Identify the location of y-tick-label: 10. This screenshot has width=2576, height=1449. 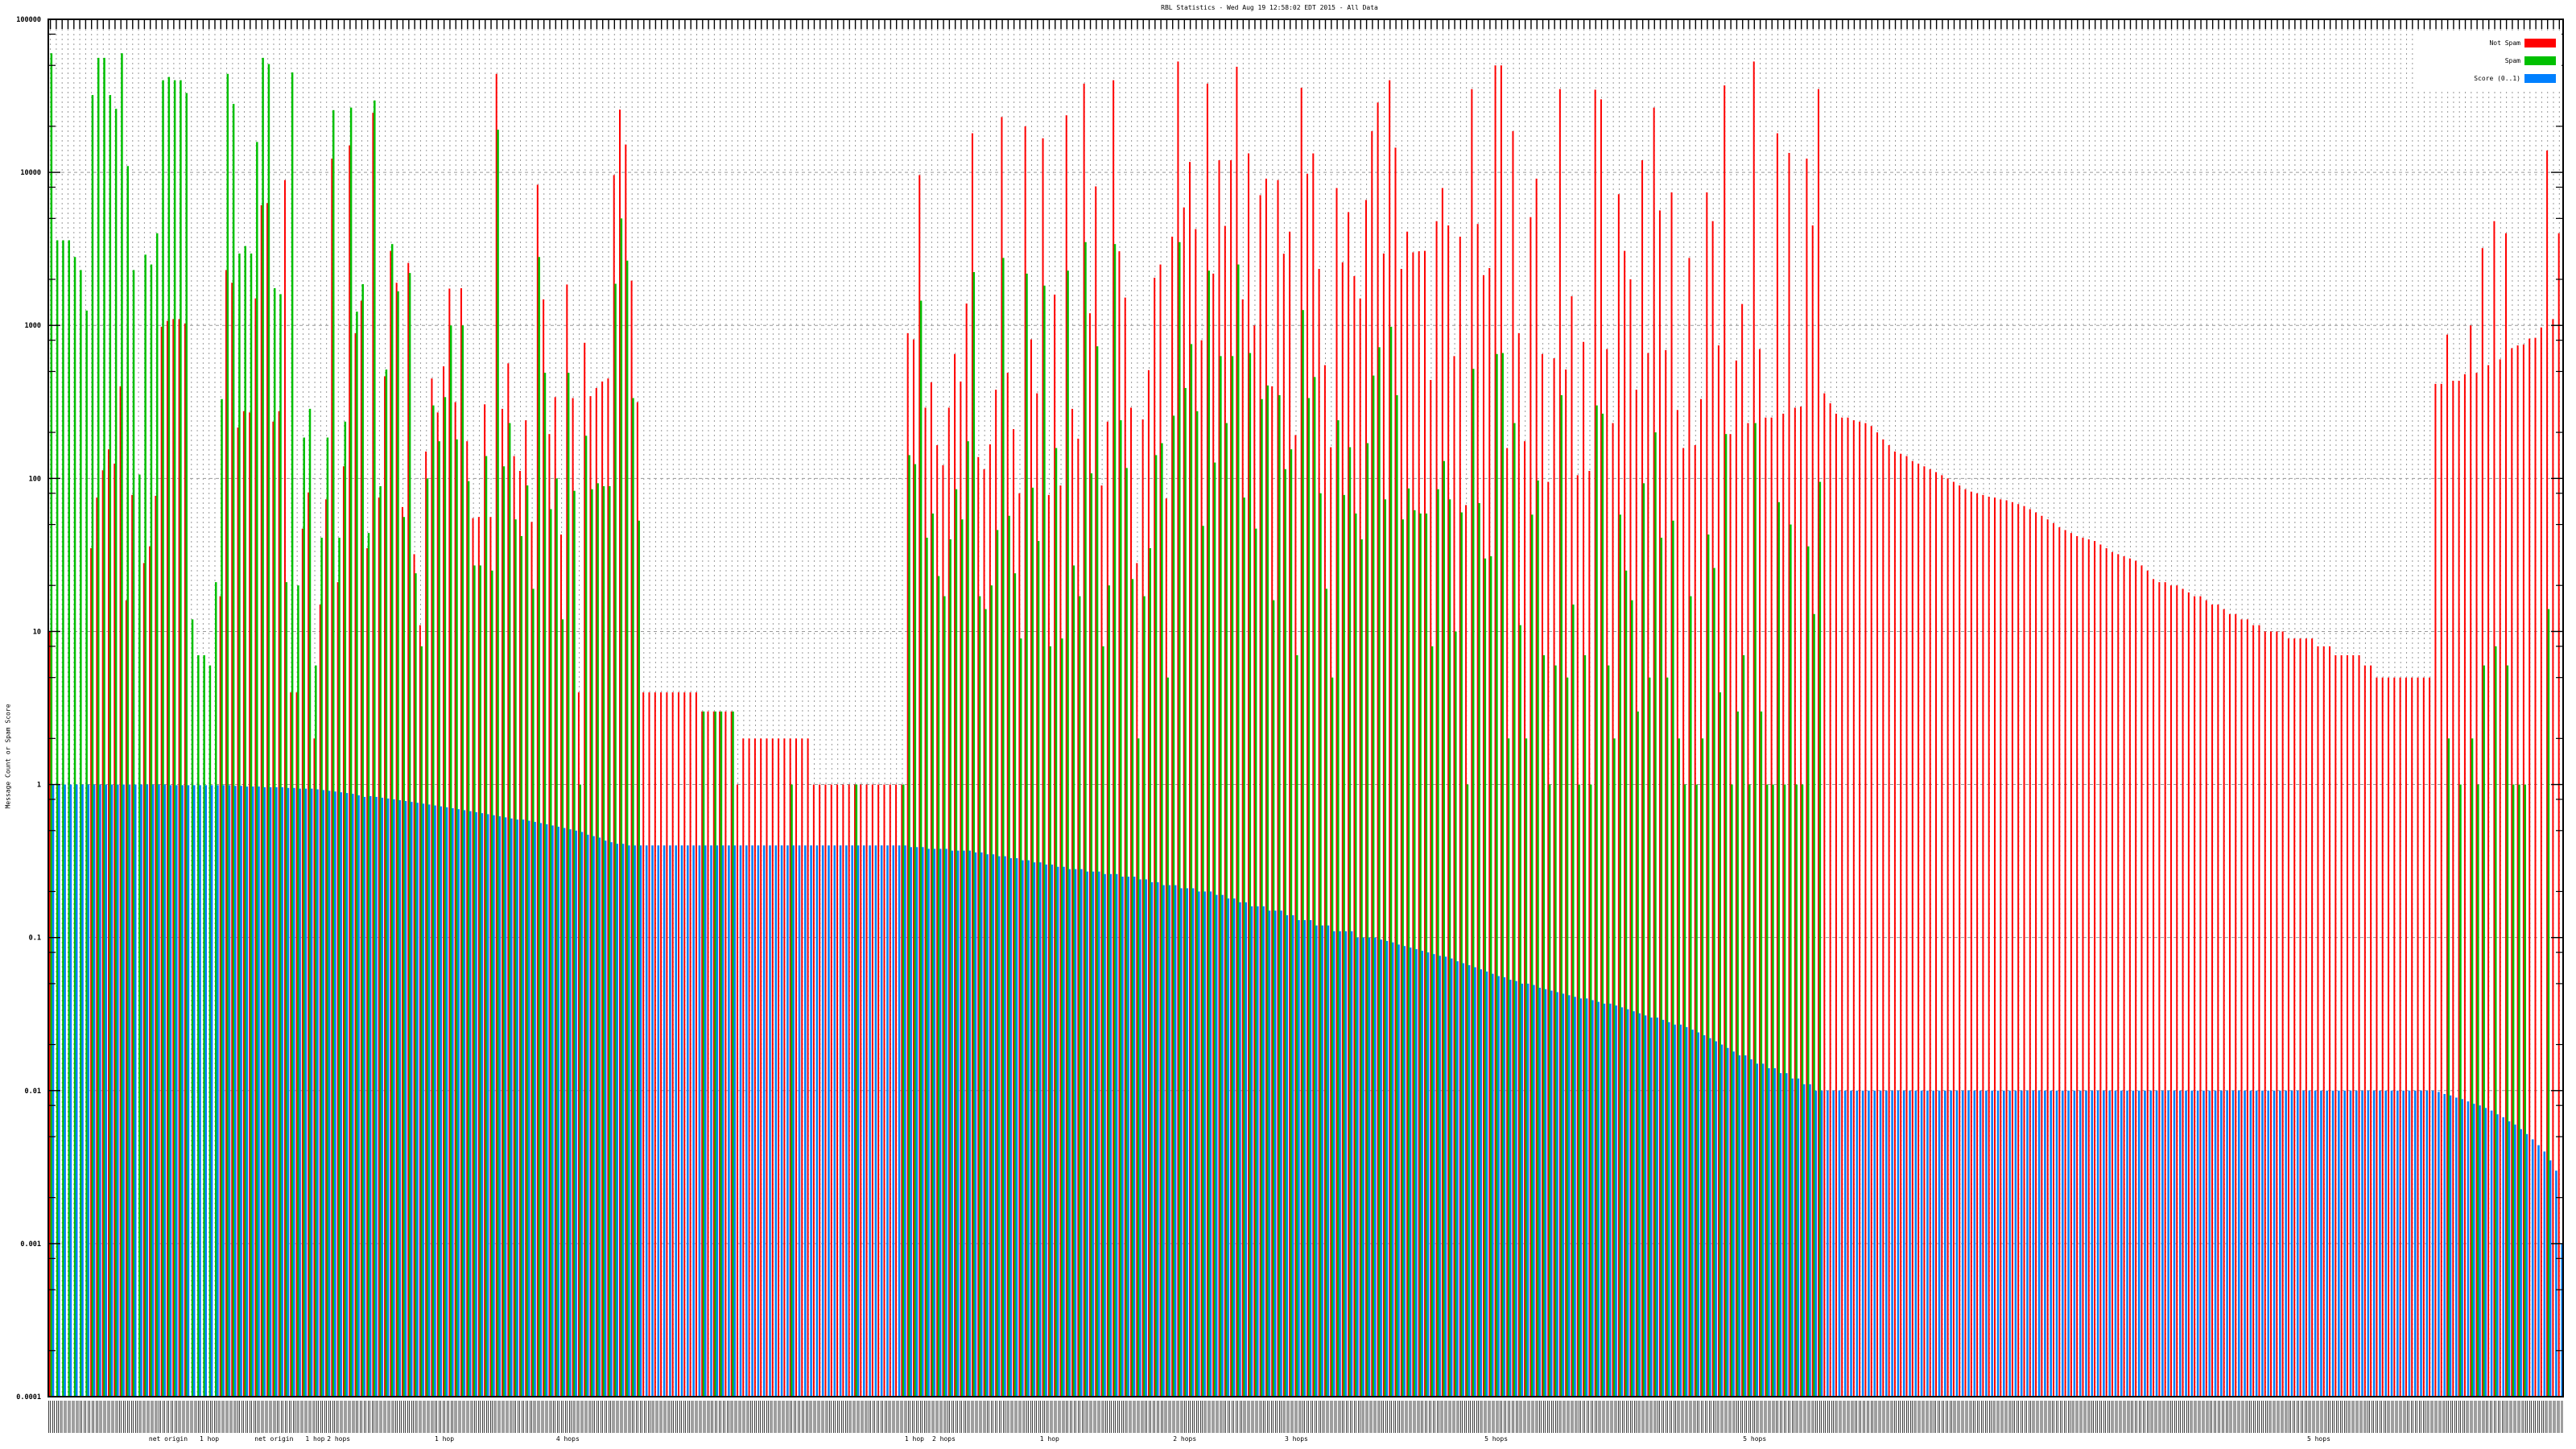
(37, 632).